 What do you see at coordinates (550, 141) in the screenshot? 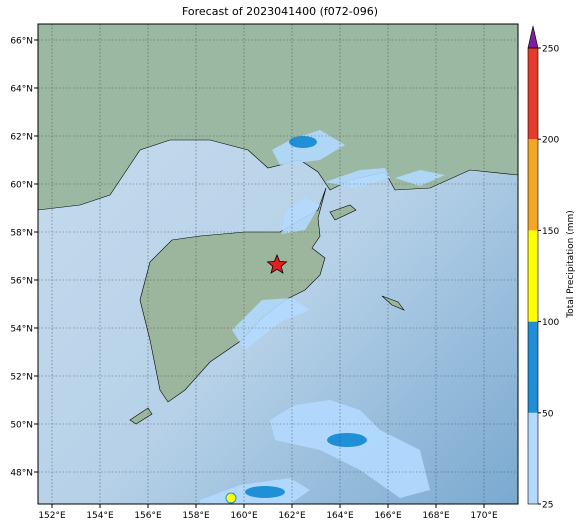
I see `colorbar-tick-label: 200` at bounding box center [550, 141].